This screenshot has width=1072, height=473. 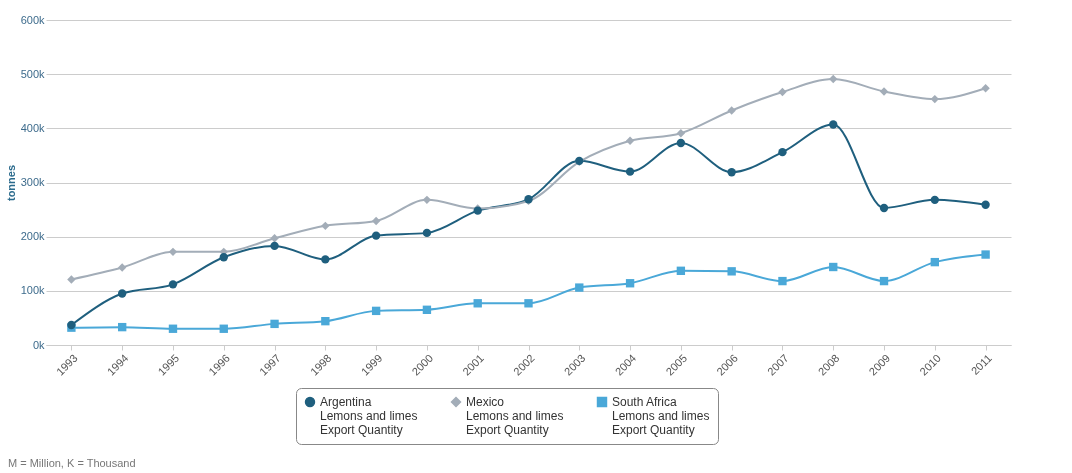 What do you see at coordinates (369, 416) in the screenshot?
I see `legend-label: Argentina Lemons and limes Export Quantity` at bounding box center [369, 416].